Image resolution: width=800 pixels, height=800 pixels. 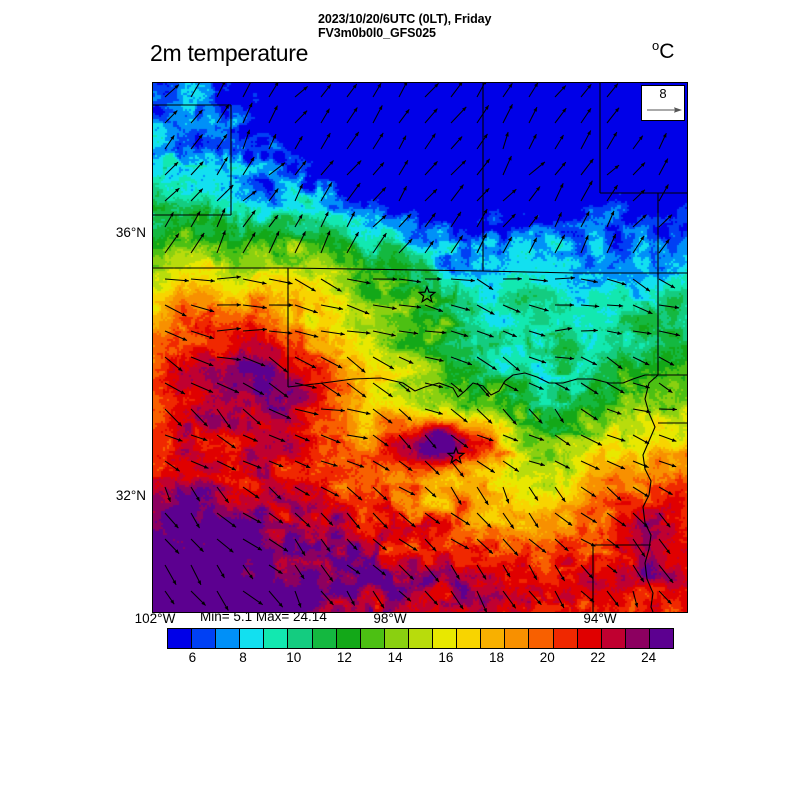 What do you see at coordinates (663, 93) in the screenshot?
I see `wind-legend-value: 8` at bounding box center [663, 93].